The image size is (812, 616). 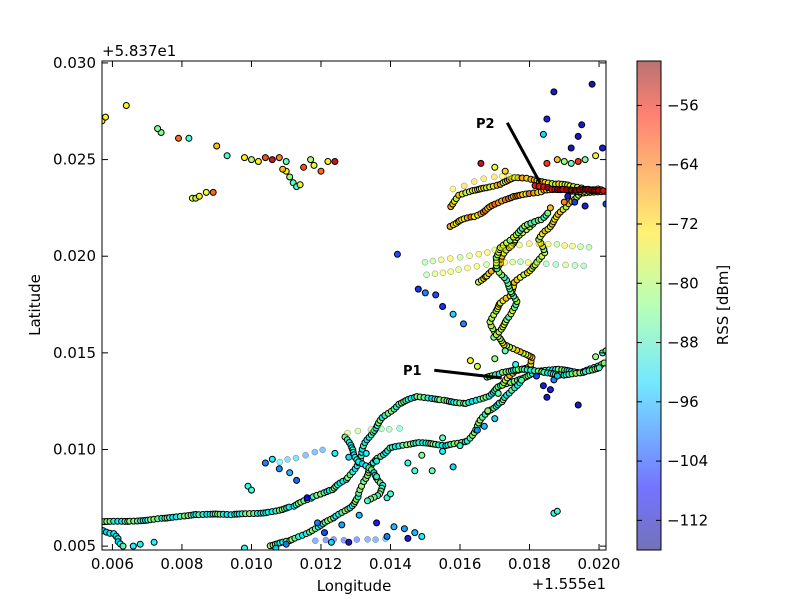 What do you see at coordinates (683, 343) in the screenshot?
I see `colorbar-tick-label: −88` at bounding box center [683, 343].